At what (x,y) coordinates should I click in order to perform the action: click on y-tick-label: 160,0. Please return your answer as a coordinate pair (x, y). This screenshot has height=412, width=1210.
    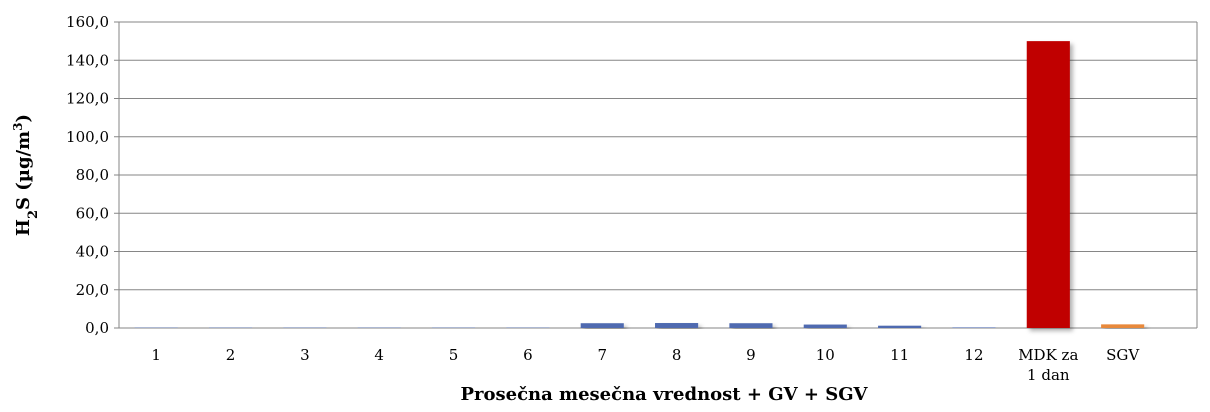
    Looking at the image, I should click on (87, 22).